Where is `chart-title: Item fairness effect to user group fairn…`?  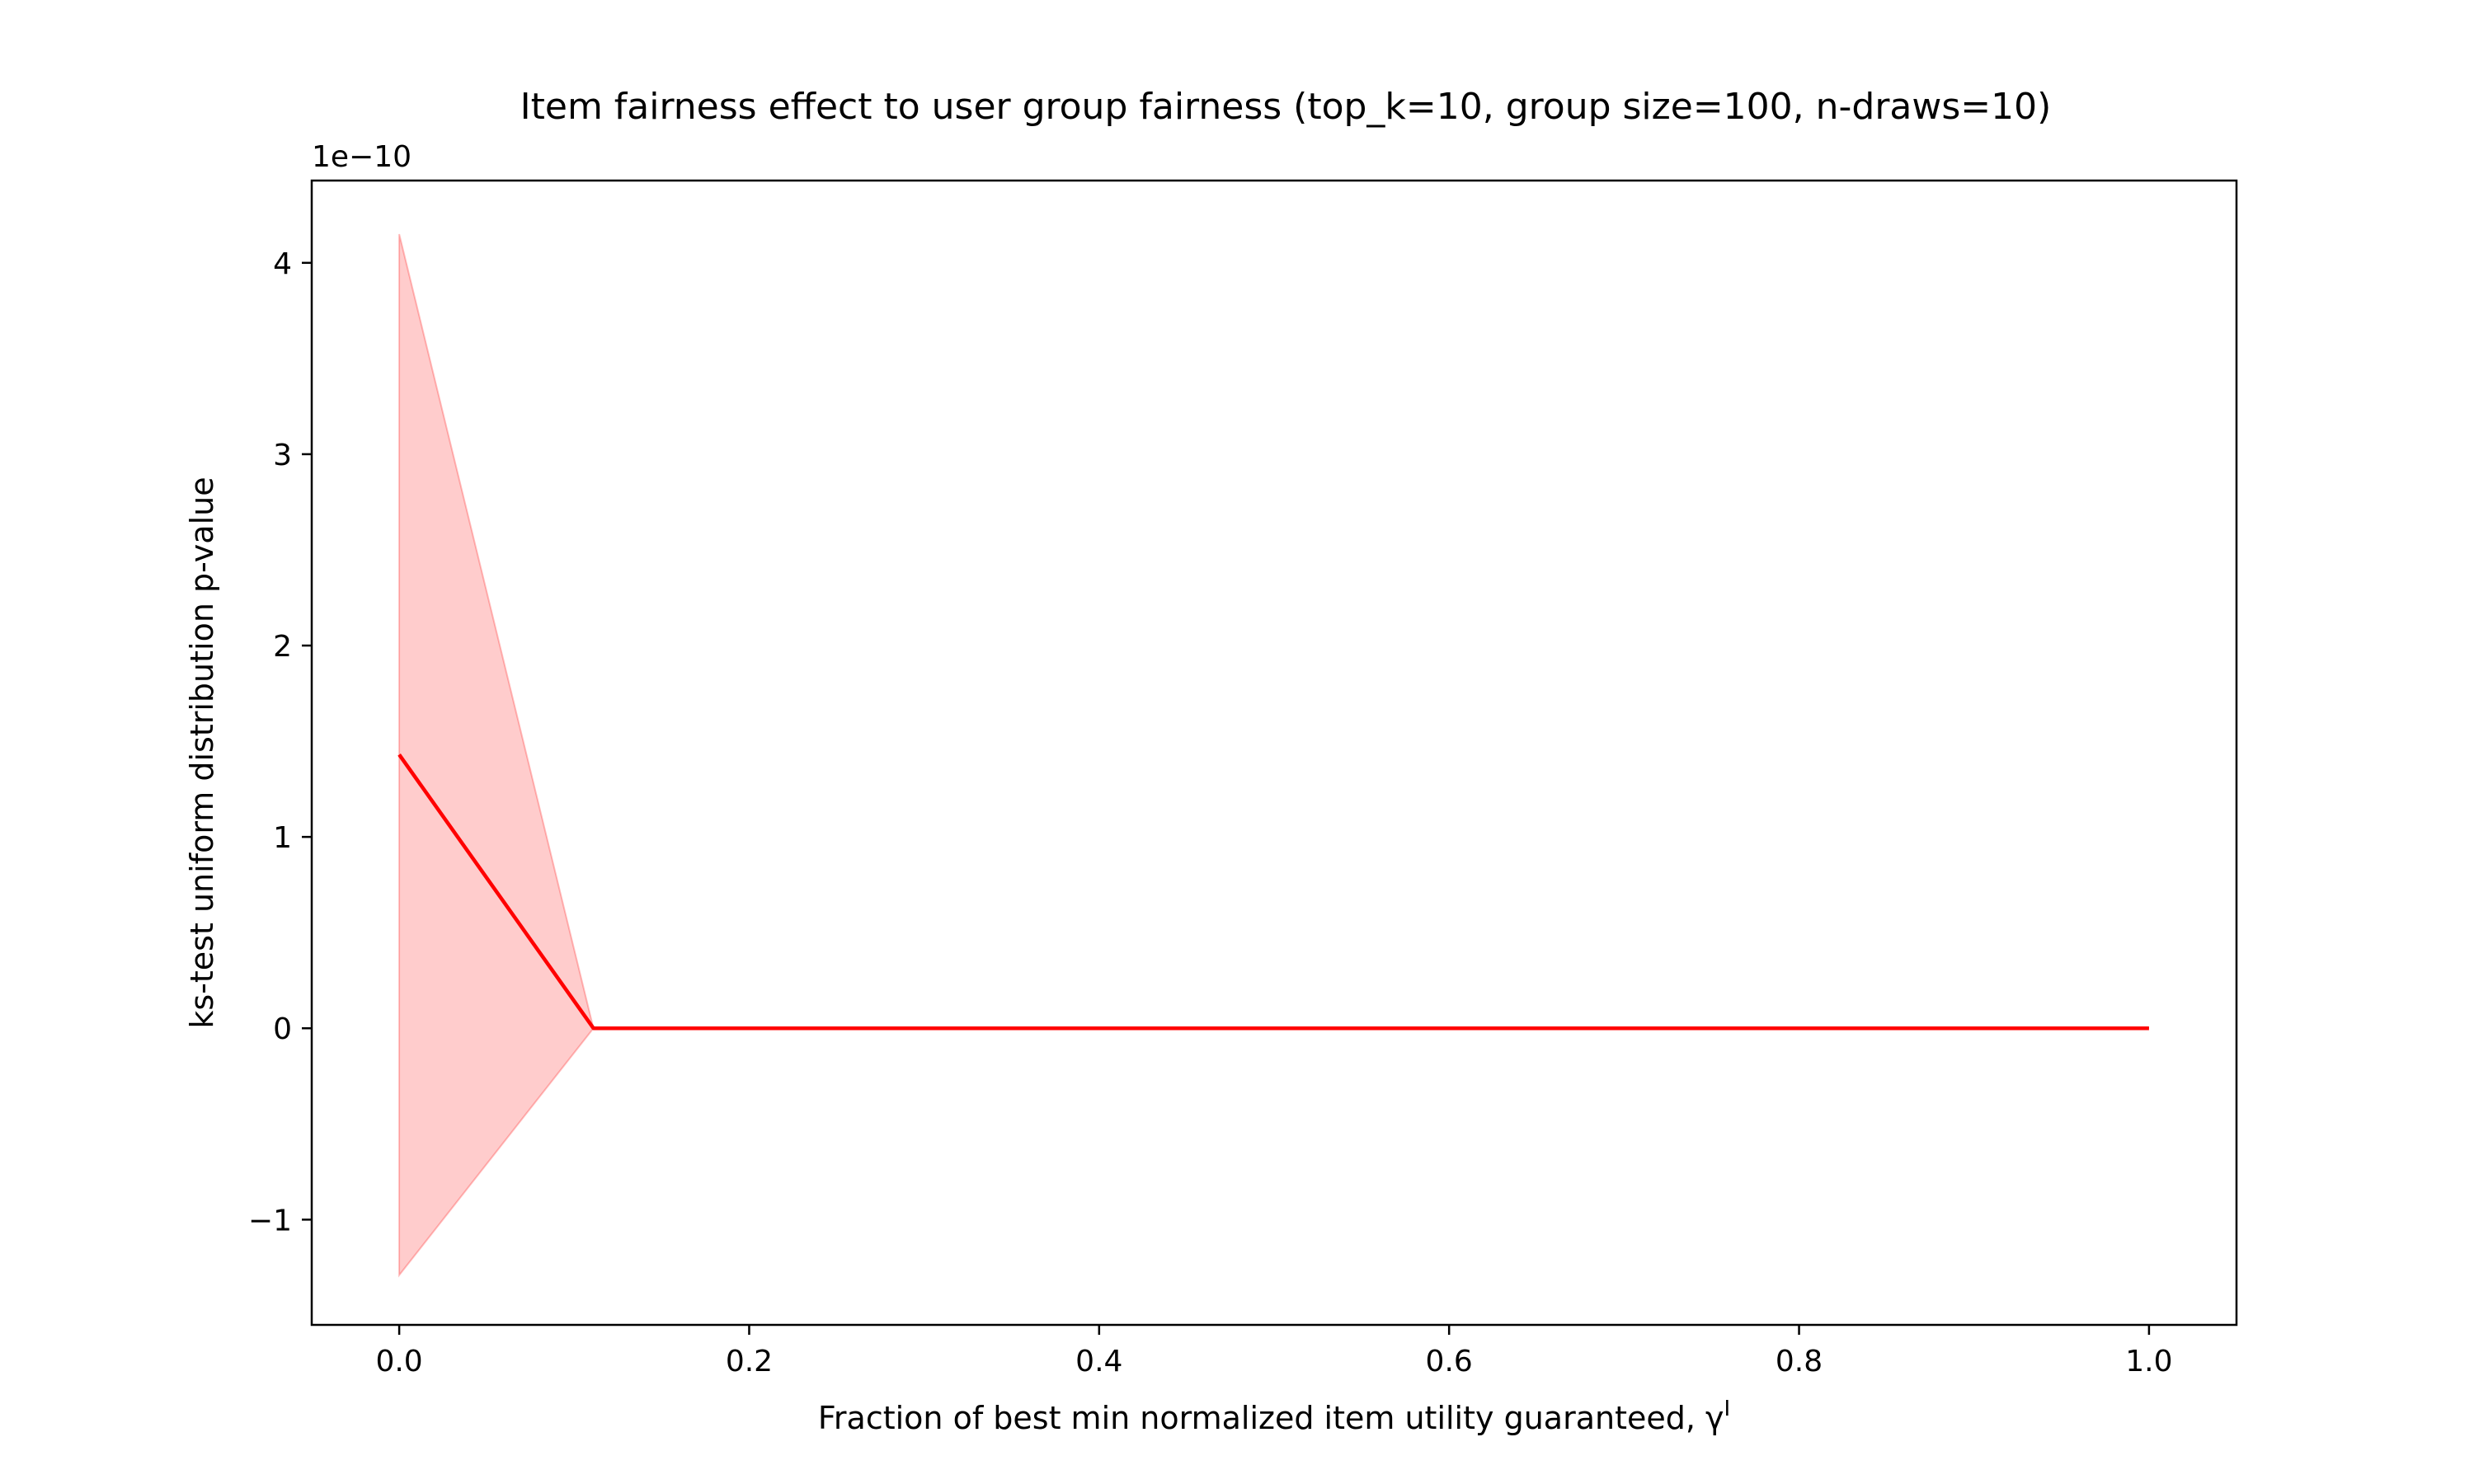 chart-title: Item fairness effect to user group fairn… is located at coordinates (1286, 107).